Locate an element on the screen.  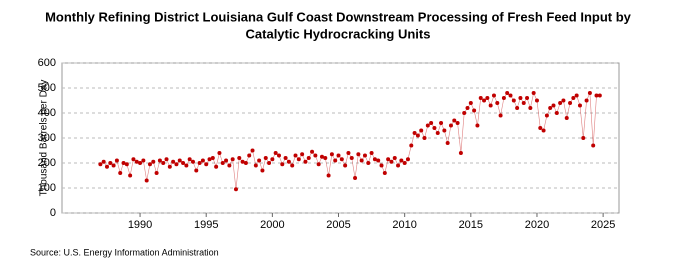
x-tick-label: 2000 is located at coordinates (272, 225).